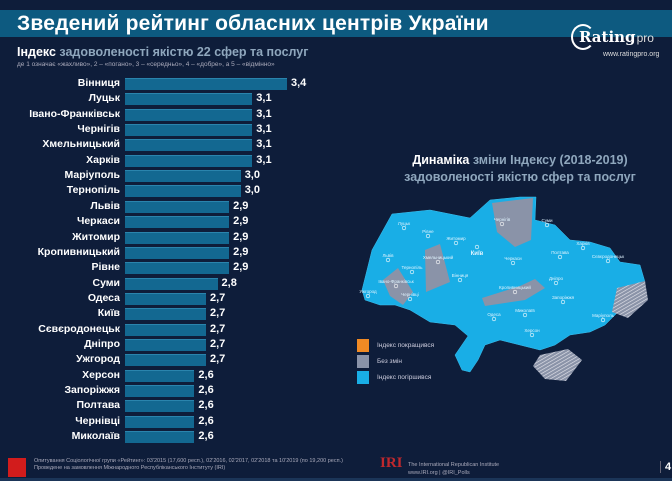  I want to click on bar-label: Київ, so click(108, 313).